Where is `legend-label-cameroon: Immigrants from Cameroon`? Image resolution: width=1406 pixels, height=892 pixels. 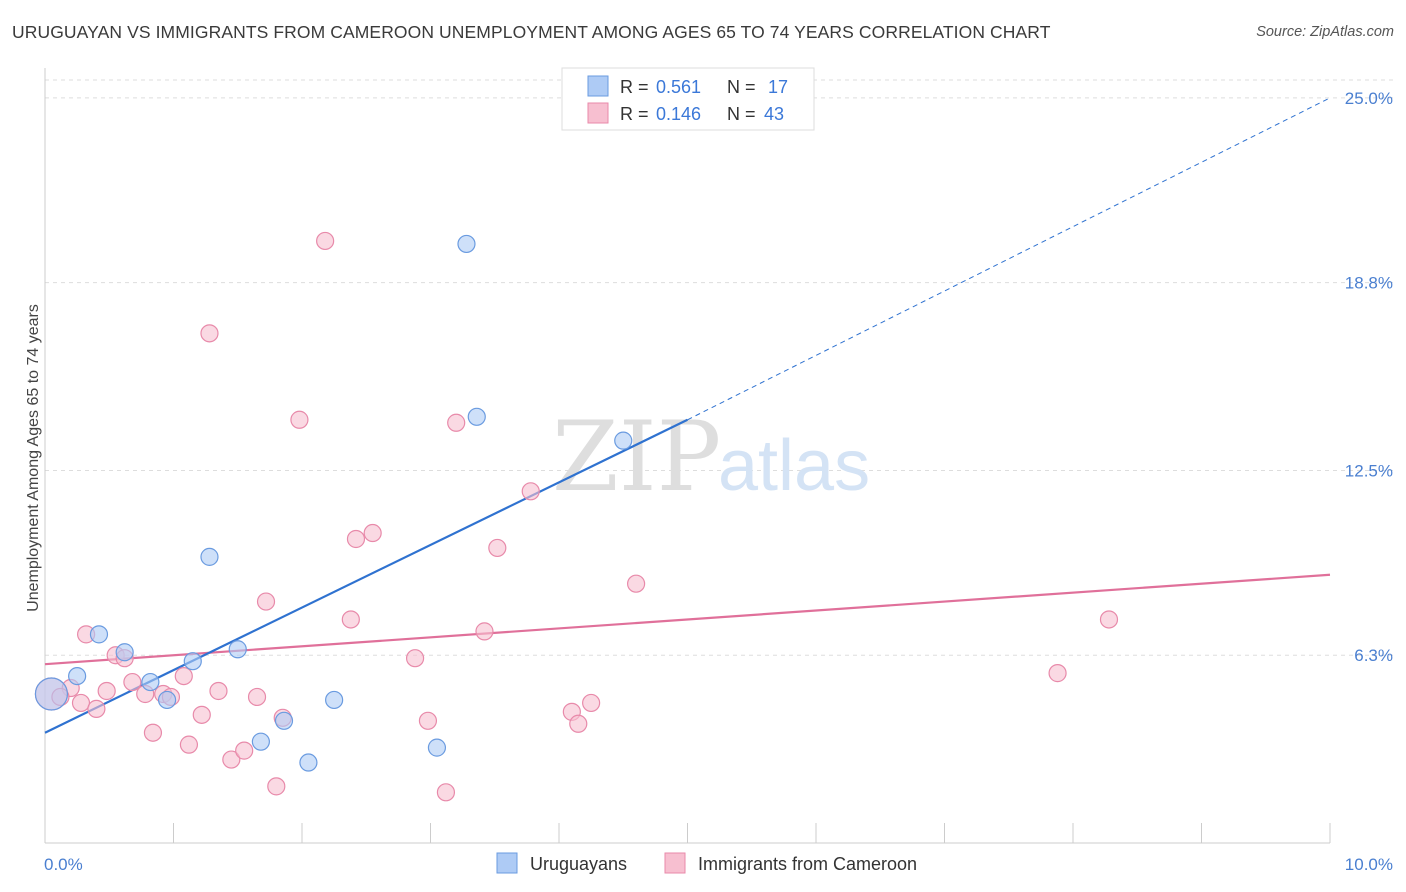
legend-label-cameroon: Immigrants from Cameroon is located at coordinates (807, 864).